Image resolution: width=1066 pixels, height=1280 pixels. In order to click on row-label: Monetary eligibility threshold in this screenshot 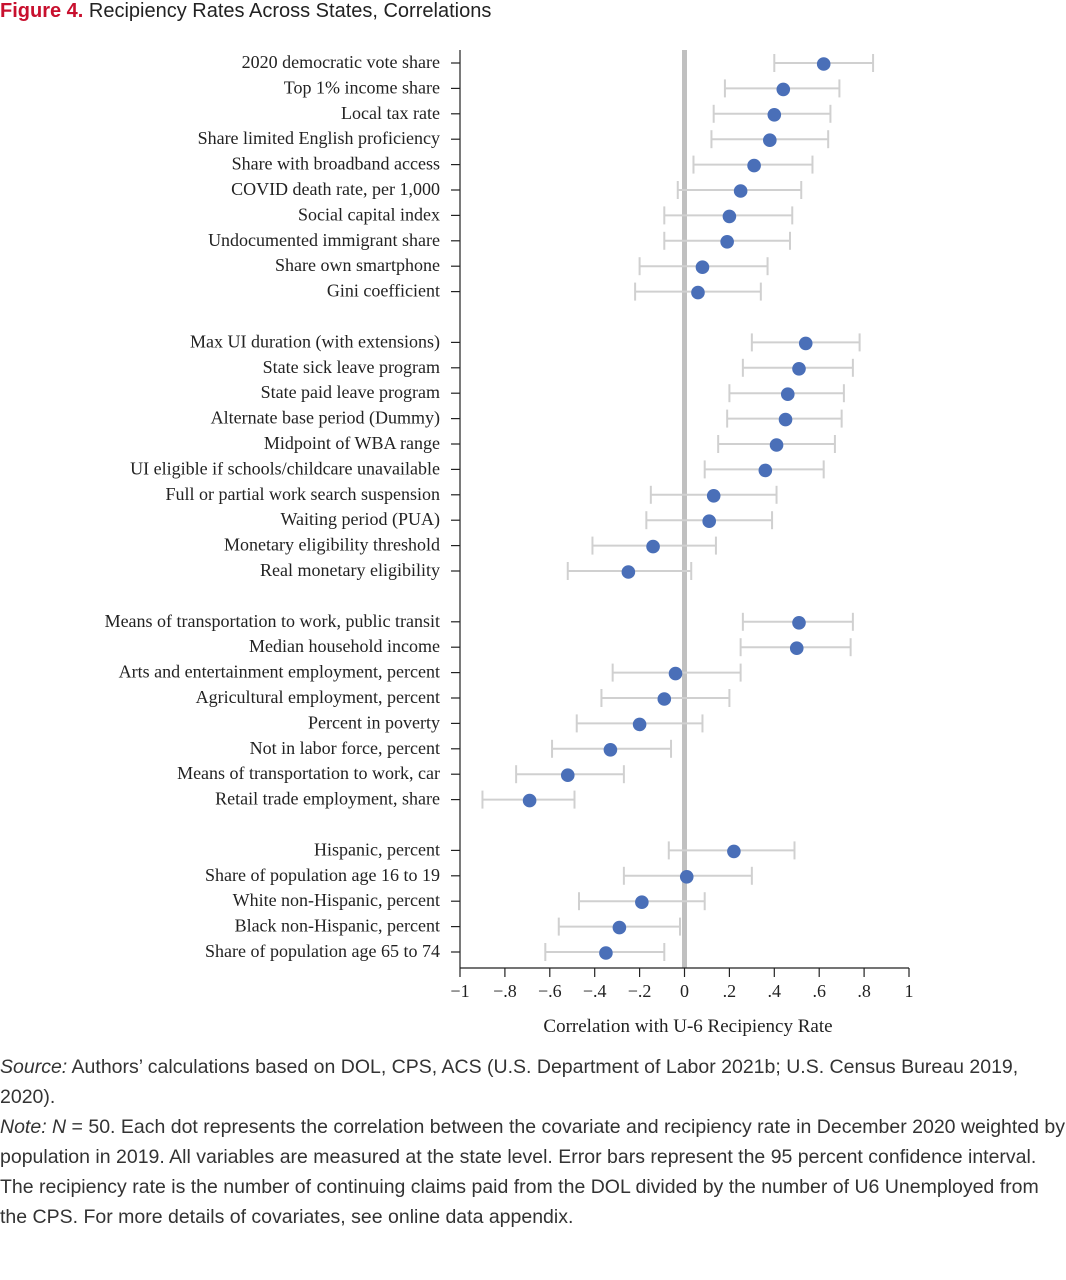, I will do `click(332, 545)`.